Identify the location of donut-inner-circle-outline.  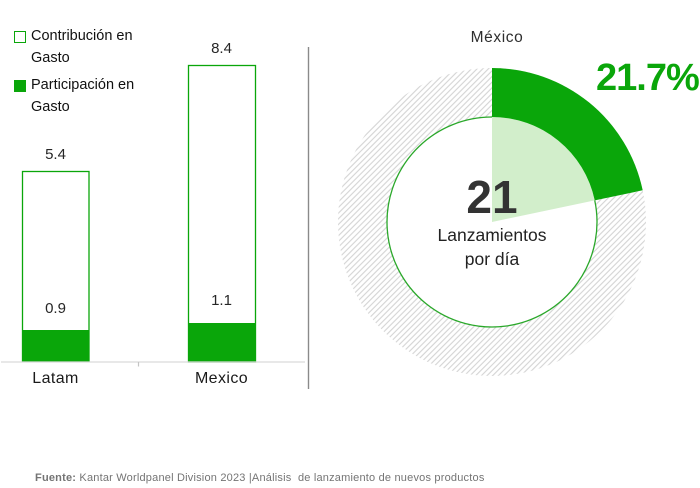
(492, 222).